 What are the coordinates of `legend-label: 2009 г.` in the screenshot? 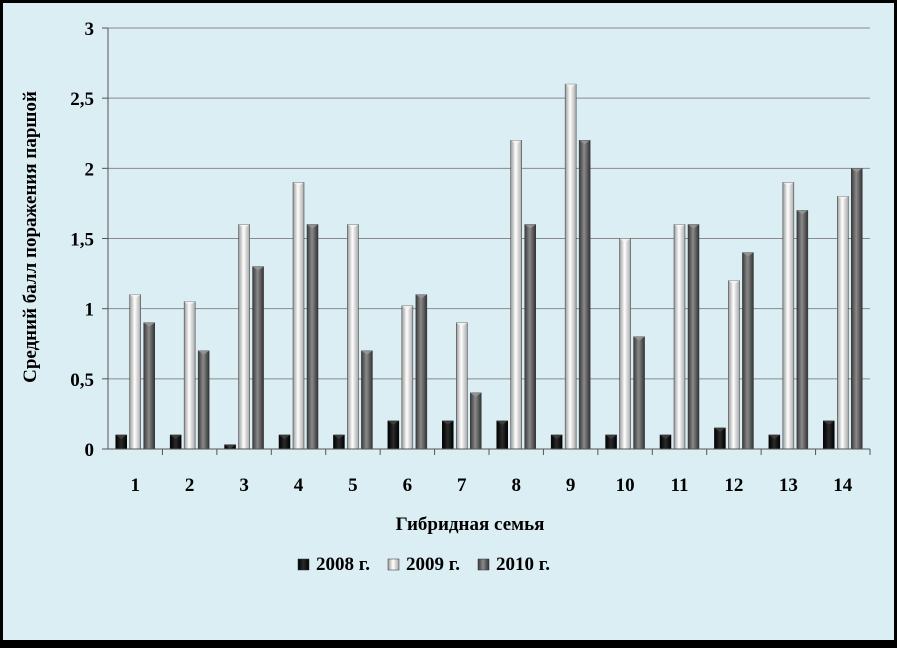 It's located at (433, 564).